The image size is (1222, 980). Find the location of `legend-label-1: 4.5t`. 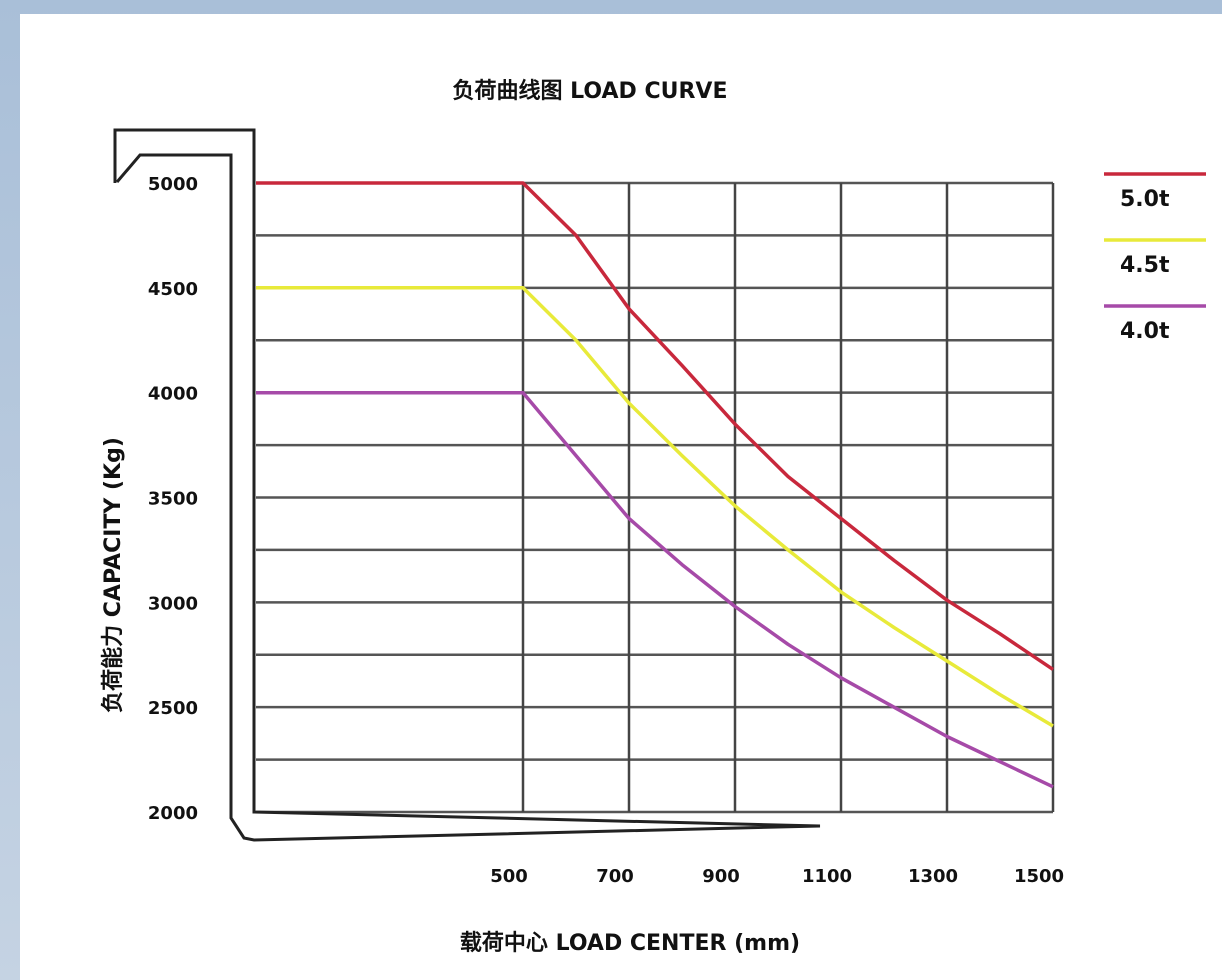

legend-label-1: 4.5t is located at coordinates (1145, 265).